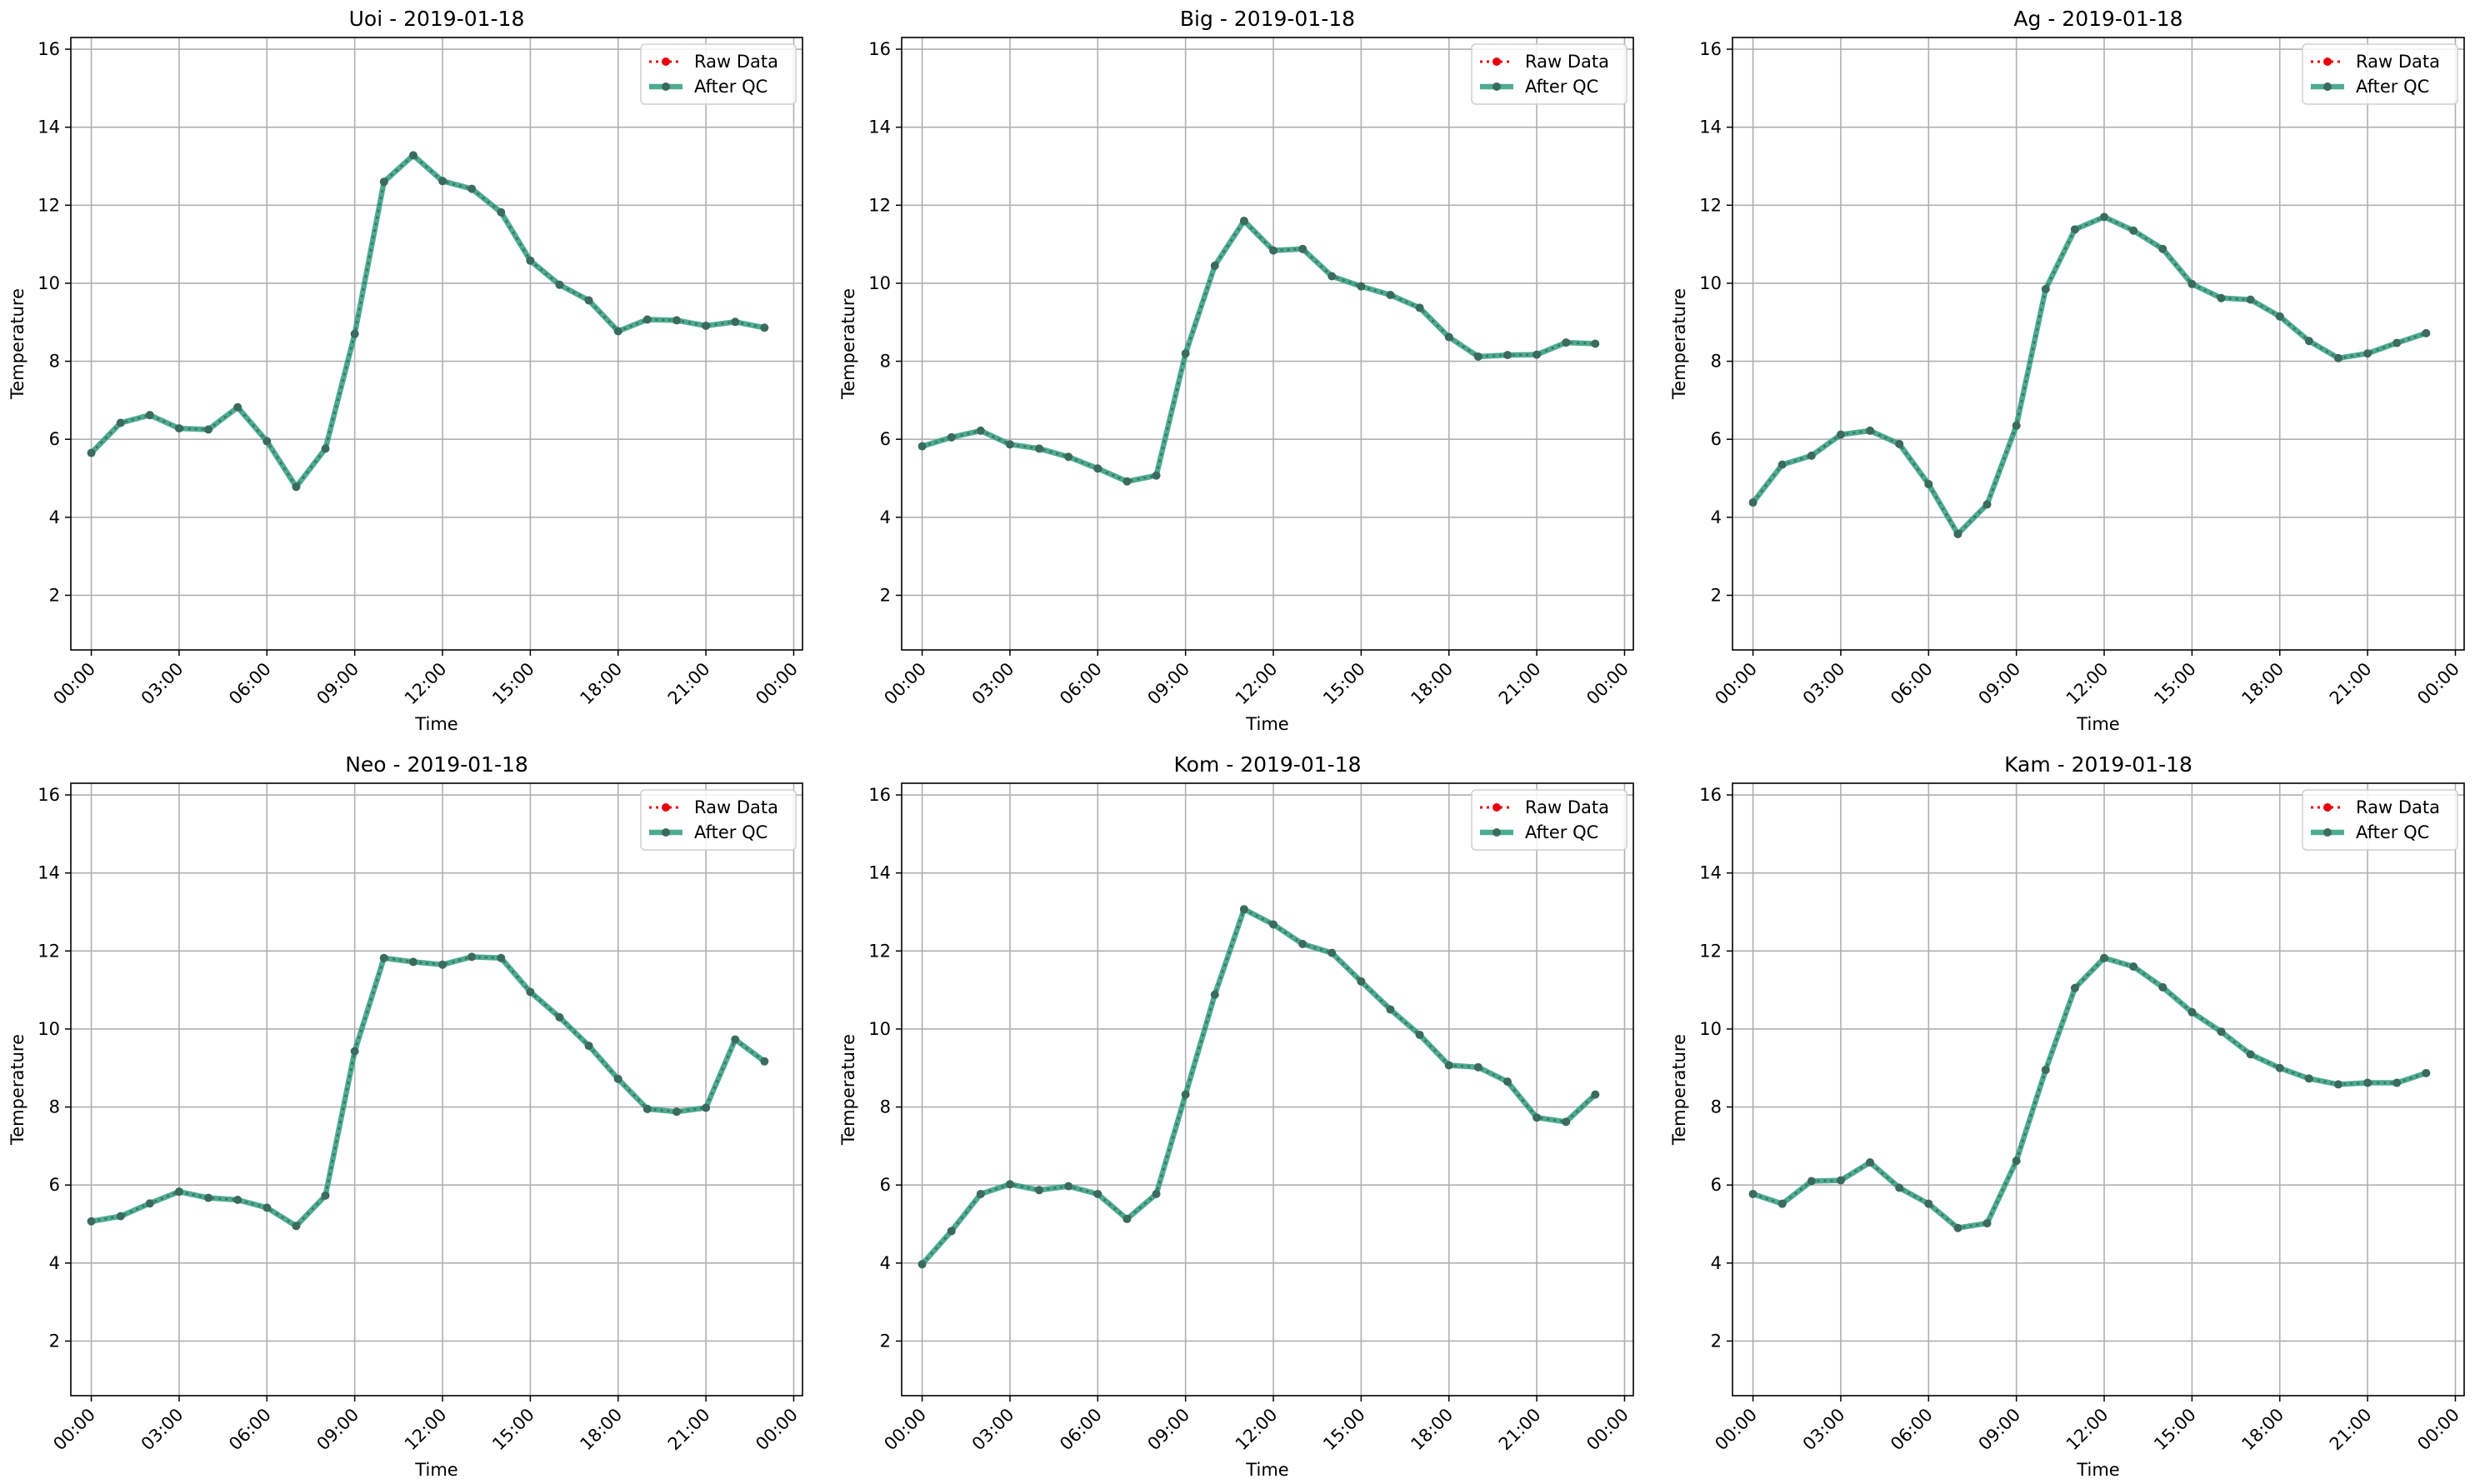  I want to click on chart-title: Neo - 2019-01-18, so click(436, 764).